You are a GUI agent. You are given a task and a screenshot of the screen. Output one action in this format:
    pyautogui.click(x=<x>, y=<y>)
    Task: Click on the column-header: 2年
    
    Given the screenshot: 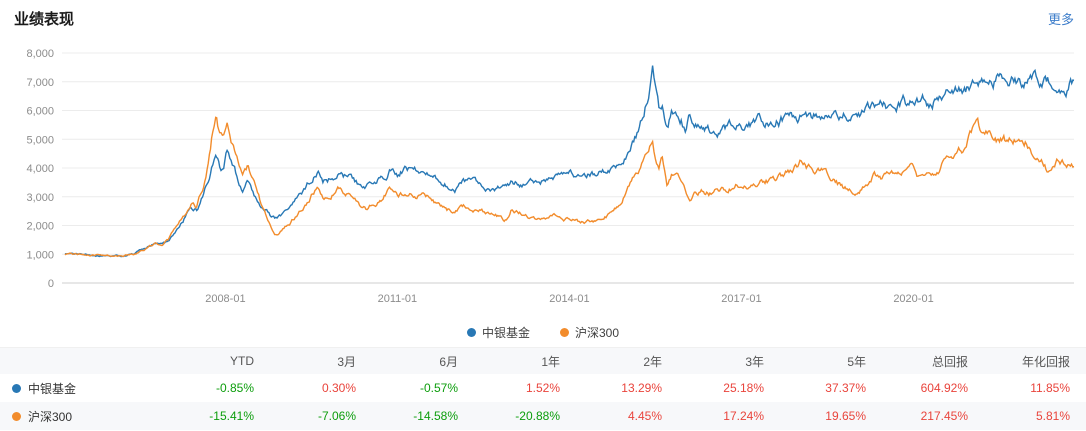 What is the action you would take?
    pyautogui.click(x=627, y=360)
    